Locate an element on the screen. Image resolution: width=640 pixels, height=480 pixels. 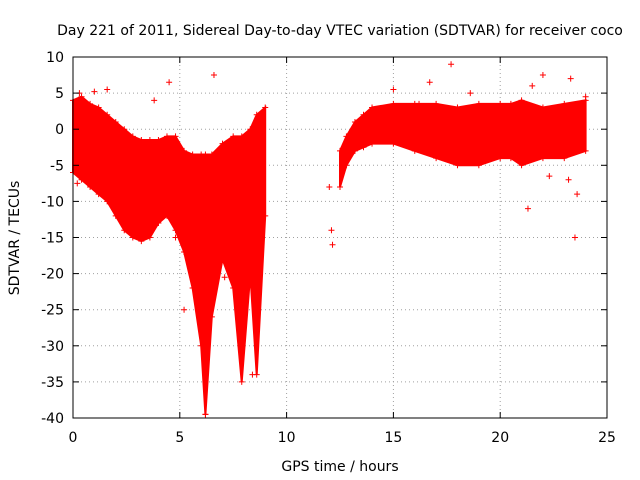
y-tick-label: -20 is located at coordinates (52, 275).